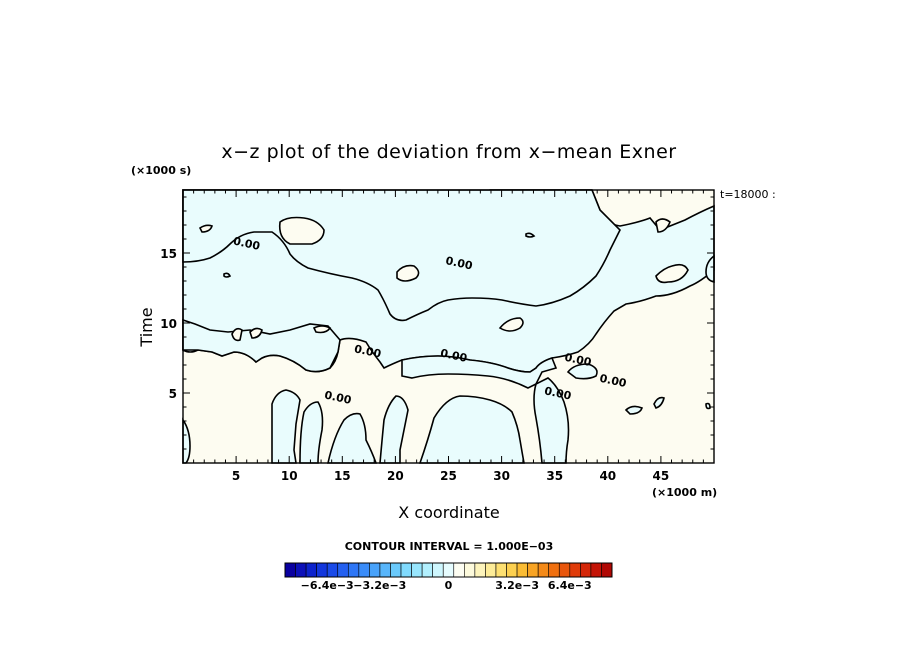 The width and height of the screenshot is (904, 654). I want to click on colorbar-tick-label: 0, so click(449, 585).